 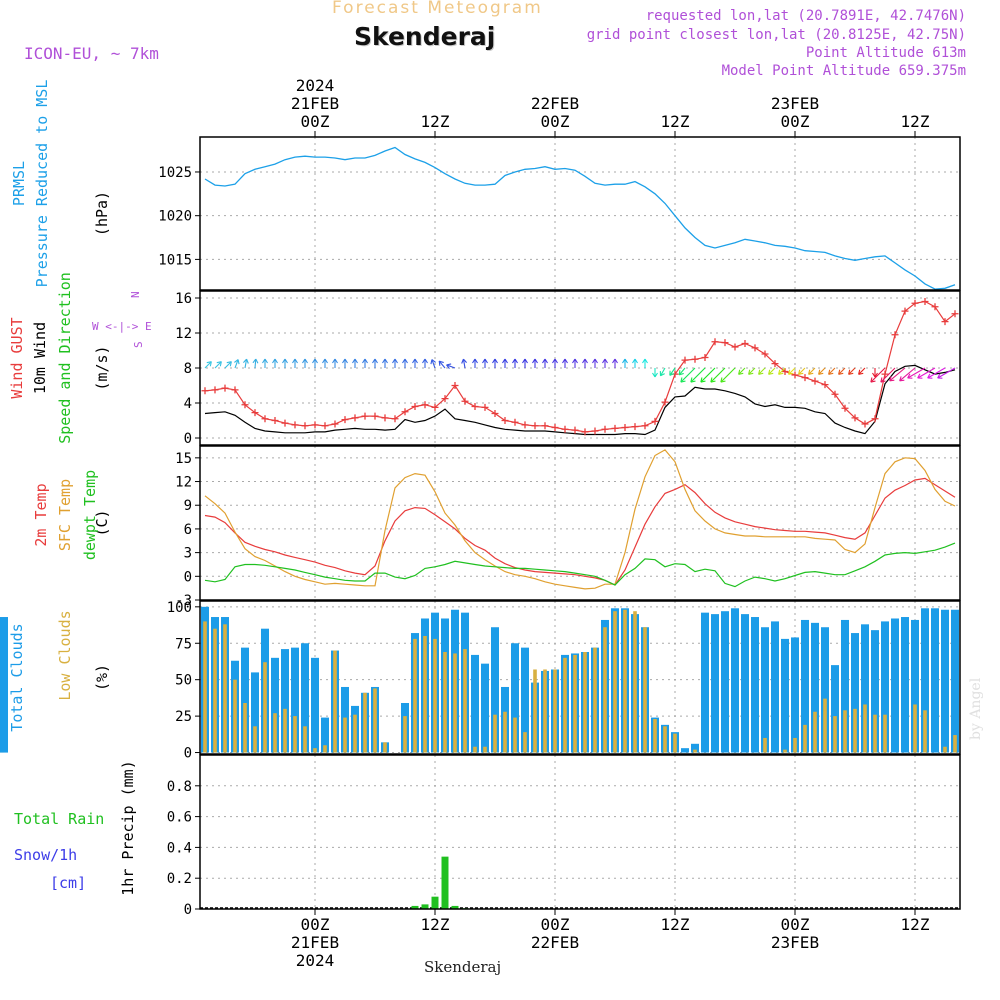 What do you see at coordinates (17, 677) in the screenshot?
I see `series-label: Total Clouds` at bounding box center [17, 677].